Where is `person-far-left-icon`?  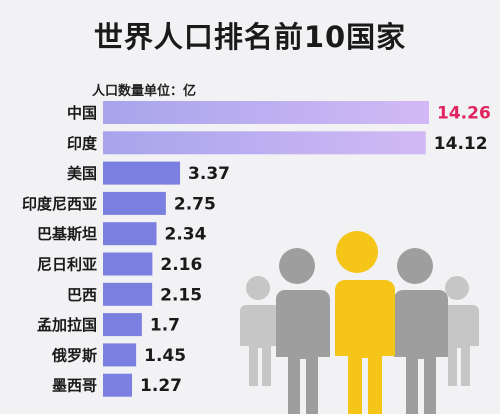 person-far-left-icon is located at coordinates (260, 331).